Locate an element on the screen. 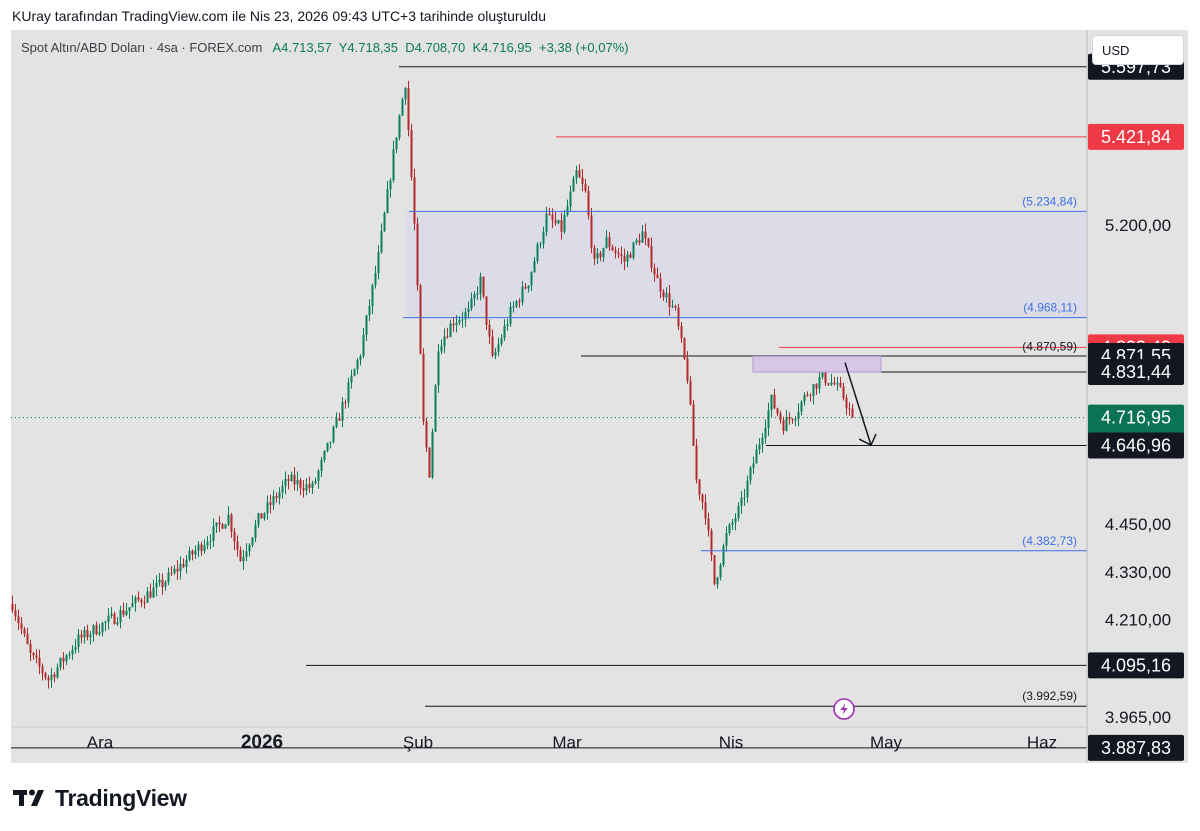 This screenshot has height=831, width=1200. lightning-icon is located at coordinates (844, 709).